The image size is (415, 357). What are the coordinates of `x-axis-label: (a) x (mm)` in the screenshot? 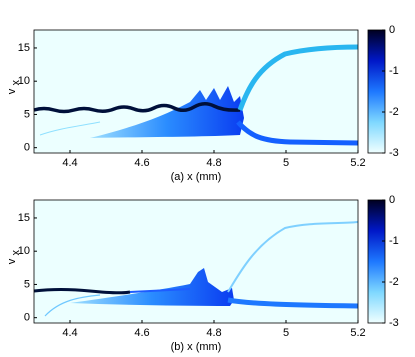 It's located at (196, 177).